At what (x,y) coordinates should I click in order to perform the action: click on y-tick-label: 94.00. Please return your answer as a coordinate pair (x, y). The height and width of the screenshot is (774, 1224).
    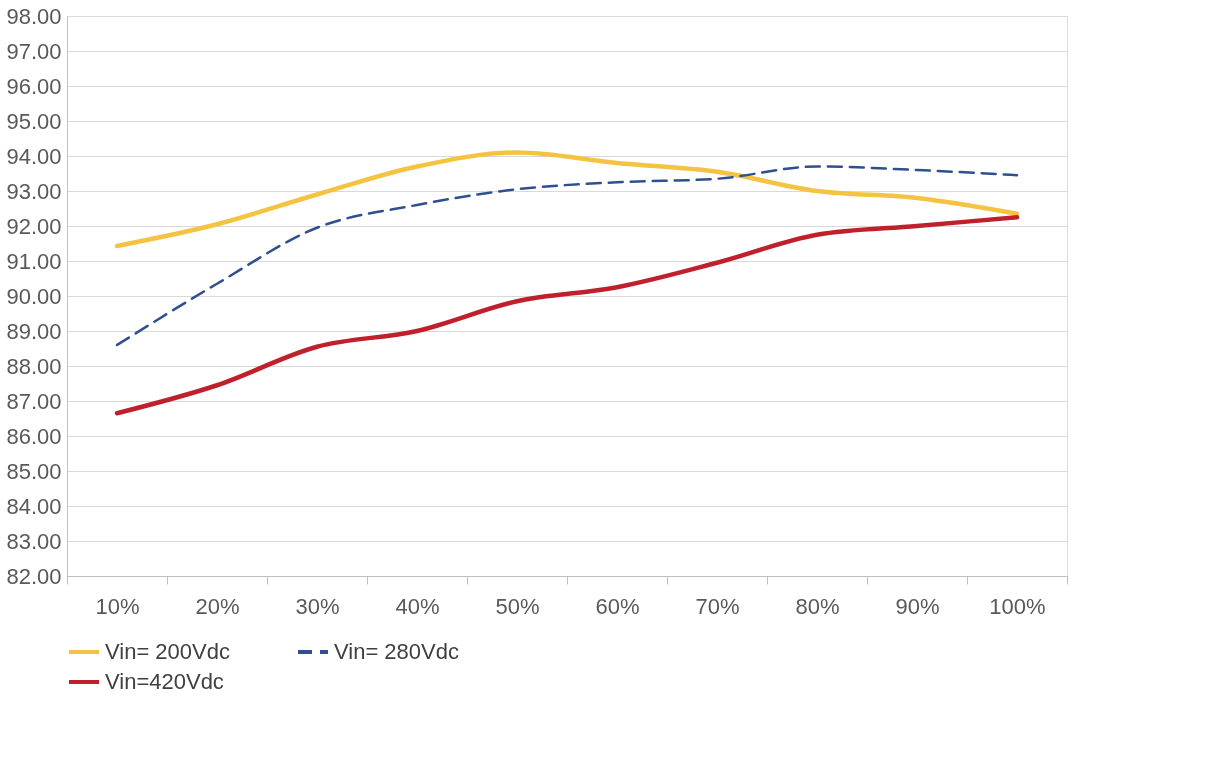
    Looking at the image, I should click on (34, 156).